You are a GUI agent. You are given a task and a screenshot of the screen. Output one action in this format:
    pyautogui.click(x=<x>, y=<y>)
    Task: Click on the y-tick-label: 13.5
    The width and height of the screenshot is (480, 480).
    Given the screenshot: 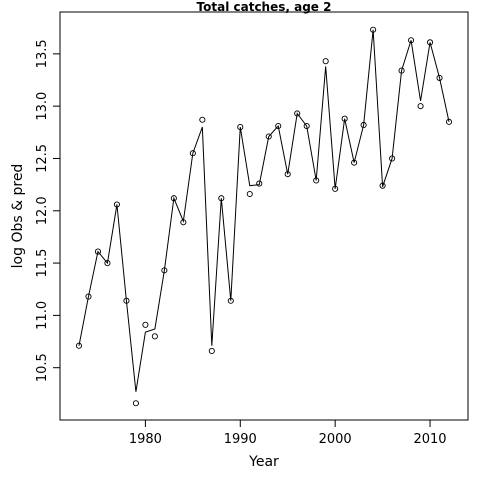 What is the action you would take?
    pyautogui.click(x=42, y=53)
    